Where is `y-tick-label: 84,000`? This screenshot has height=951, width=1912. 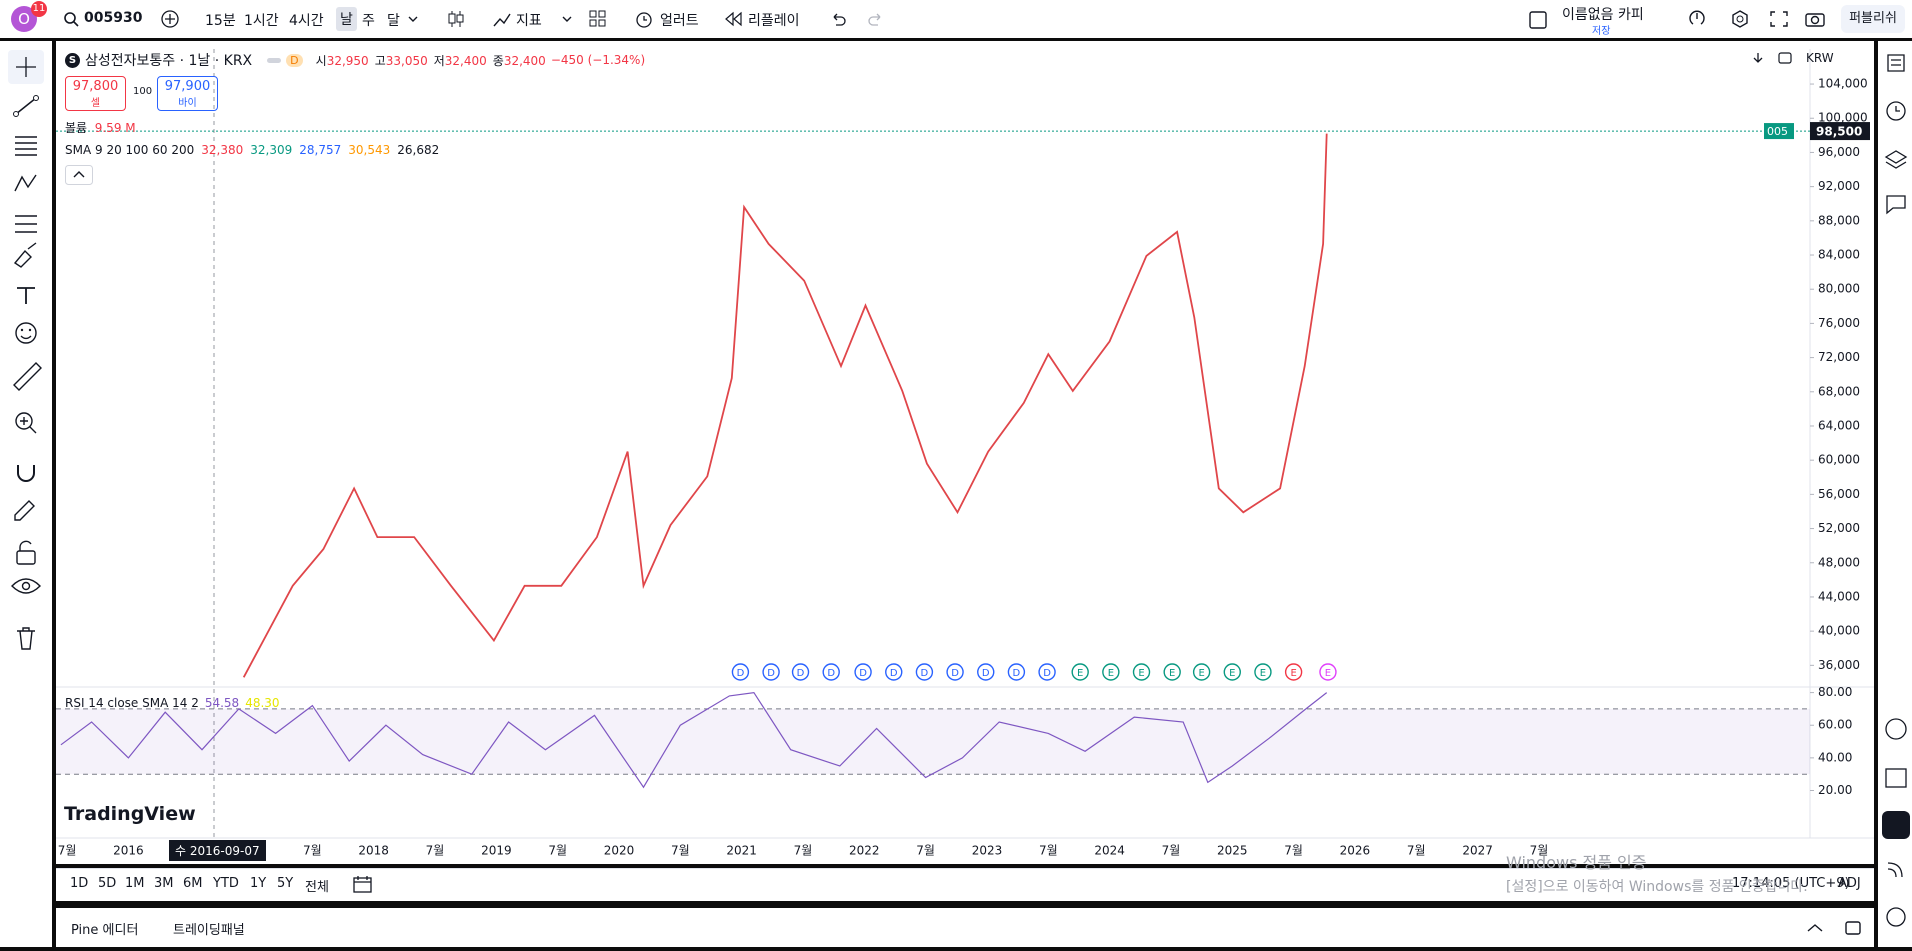
y-tick-label: 84,000 is located at coordinates (1839, 255).